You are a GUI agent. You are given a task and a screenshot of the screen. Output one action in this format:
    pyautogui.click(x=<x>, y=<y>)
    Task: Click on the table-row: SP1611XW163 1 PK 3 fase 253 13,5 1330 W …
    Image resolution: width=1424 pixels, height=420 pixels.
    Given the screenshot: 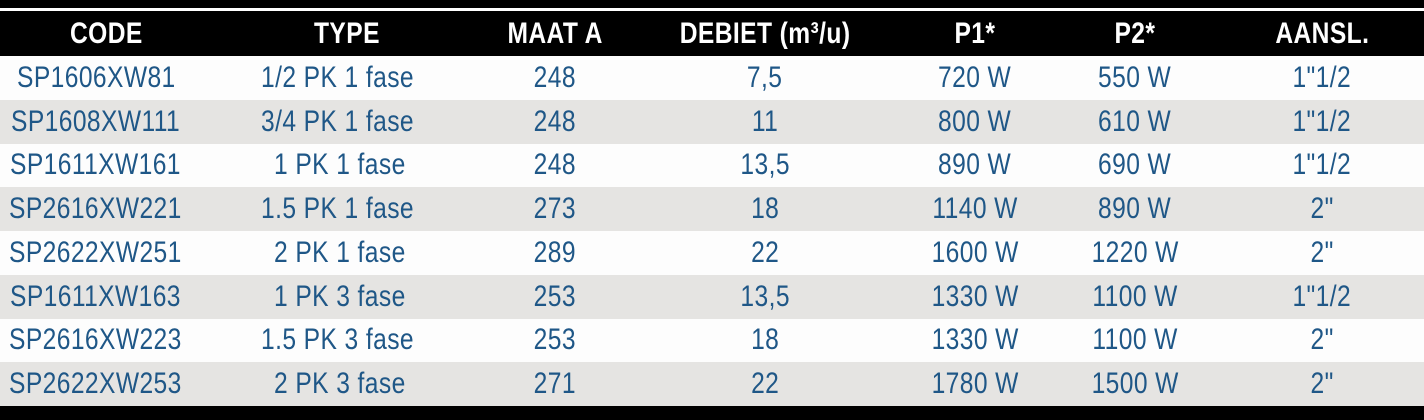 What is the action you would take?
    pyautogui.click(x=712, y=296)
    